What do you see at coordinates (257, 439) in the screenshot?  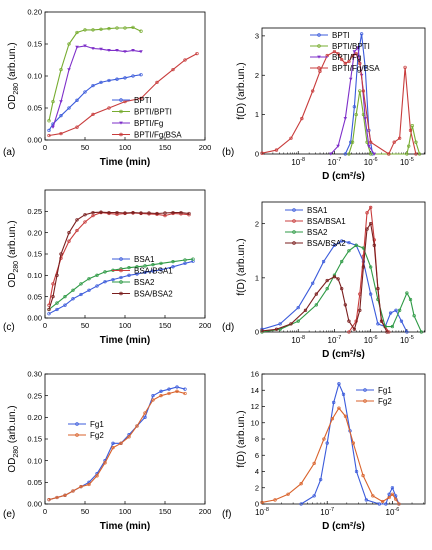 I see `y-tick-label: 8` at bounding box center [257, 439].